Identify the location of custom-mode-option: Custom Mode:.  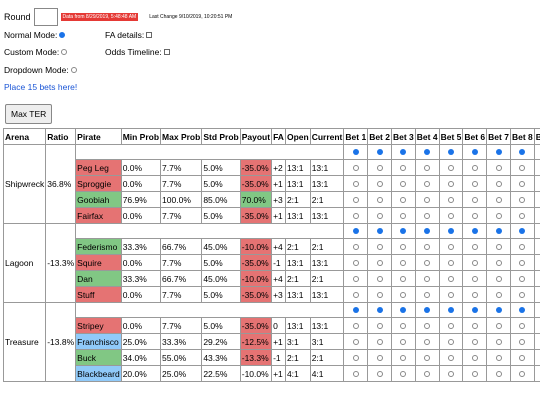
(36, 52).